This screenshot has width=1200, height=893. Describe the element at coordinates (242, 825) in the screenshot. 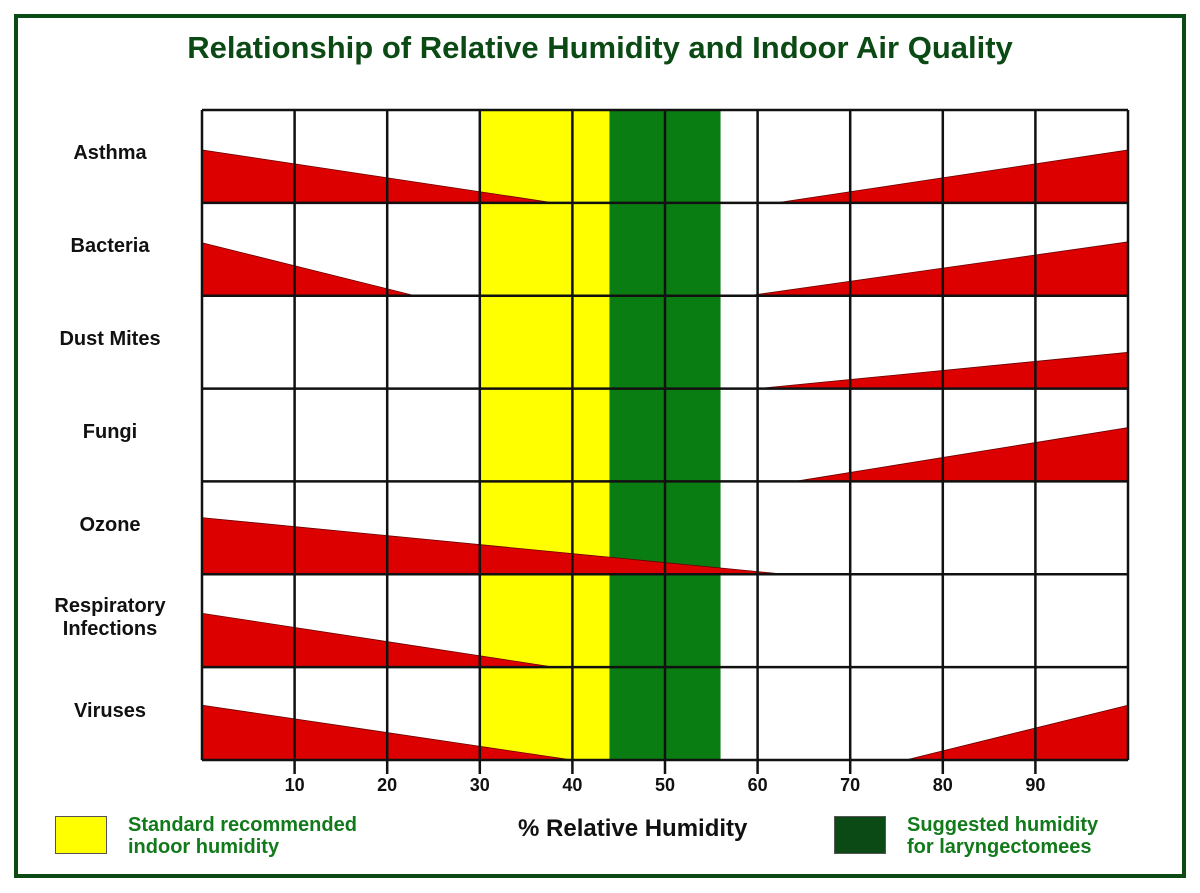

I see `legend-line: Standard recommended` at that location.